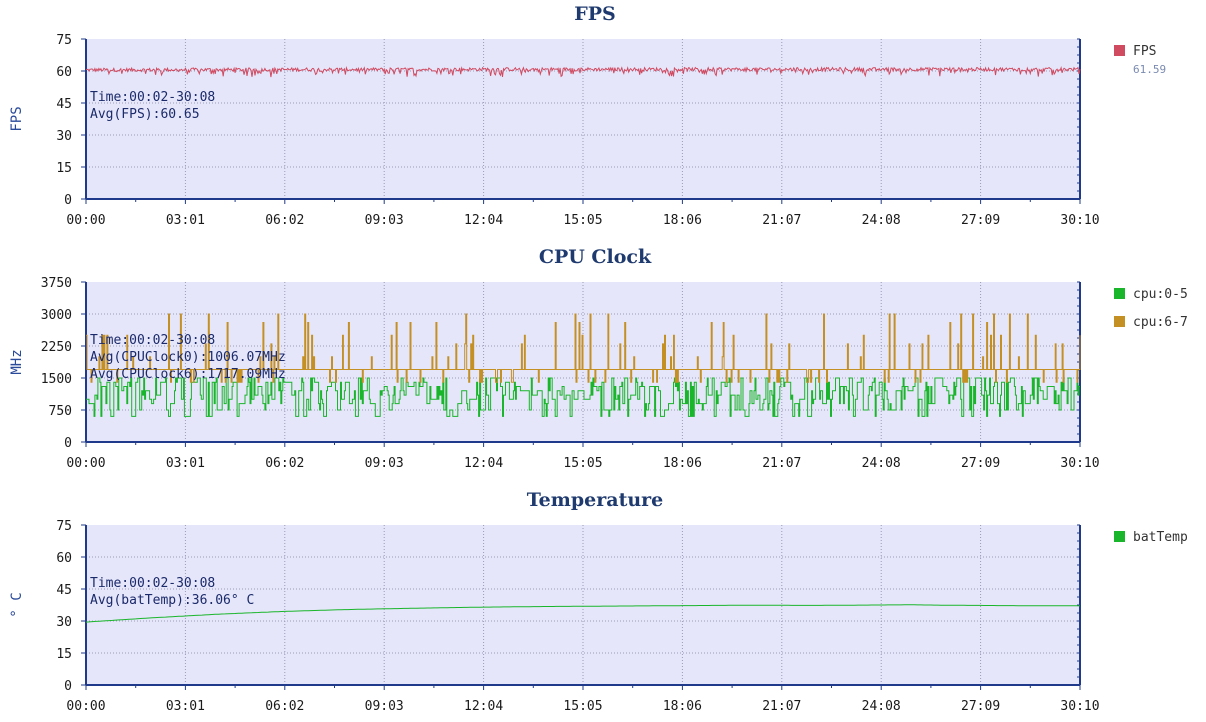  I want to click on legend-label: cpu:6-7, so click(1160, 322).